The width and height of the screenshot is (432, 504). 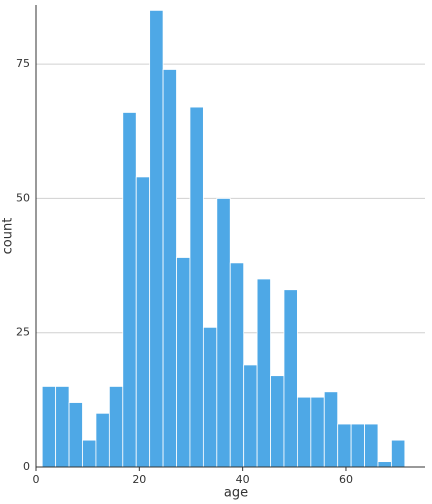 I want to click on x-axis-label: age, so click(x=236, y=493).